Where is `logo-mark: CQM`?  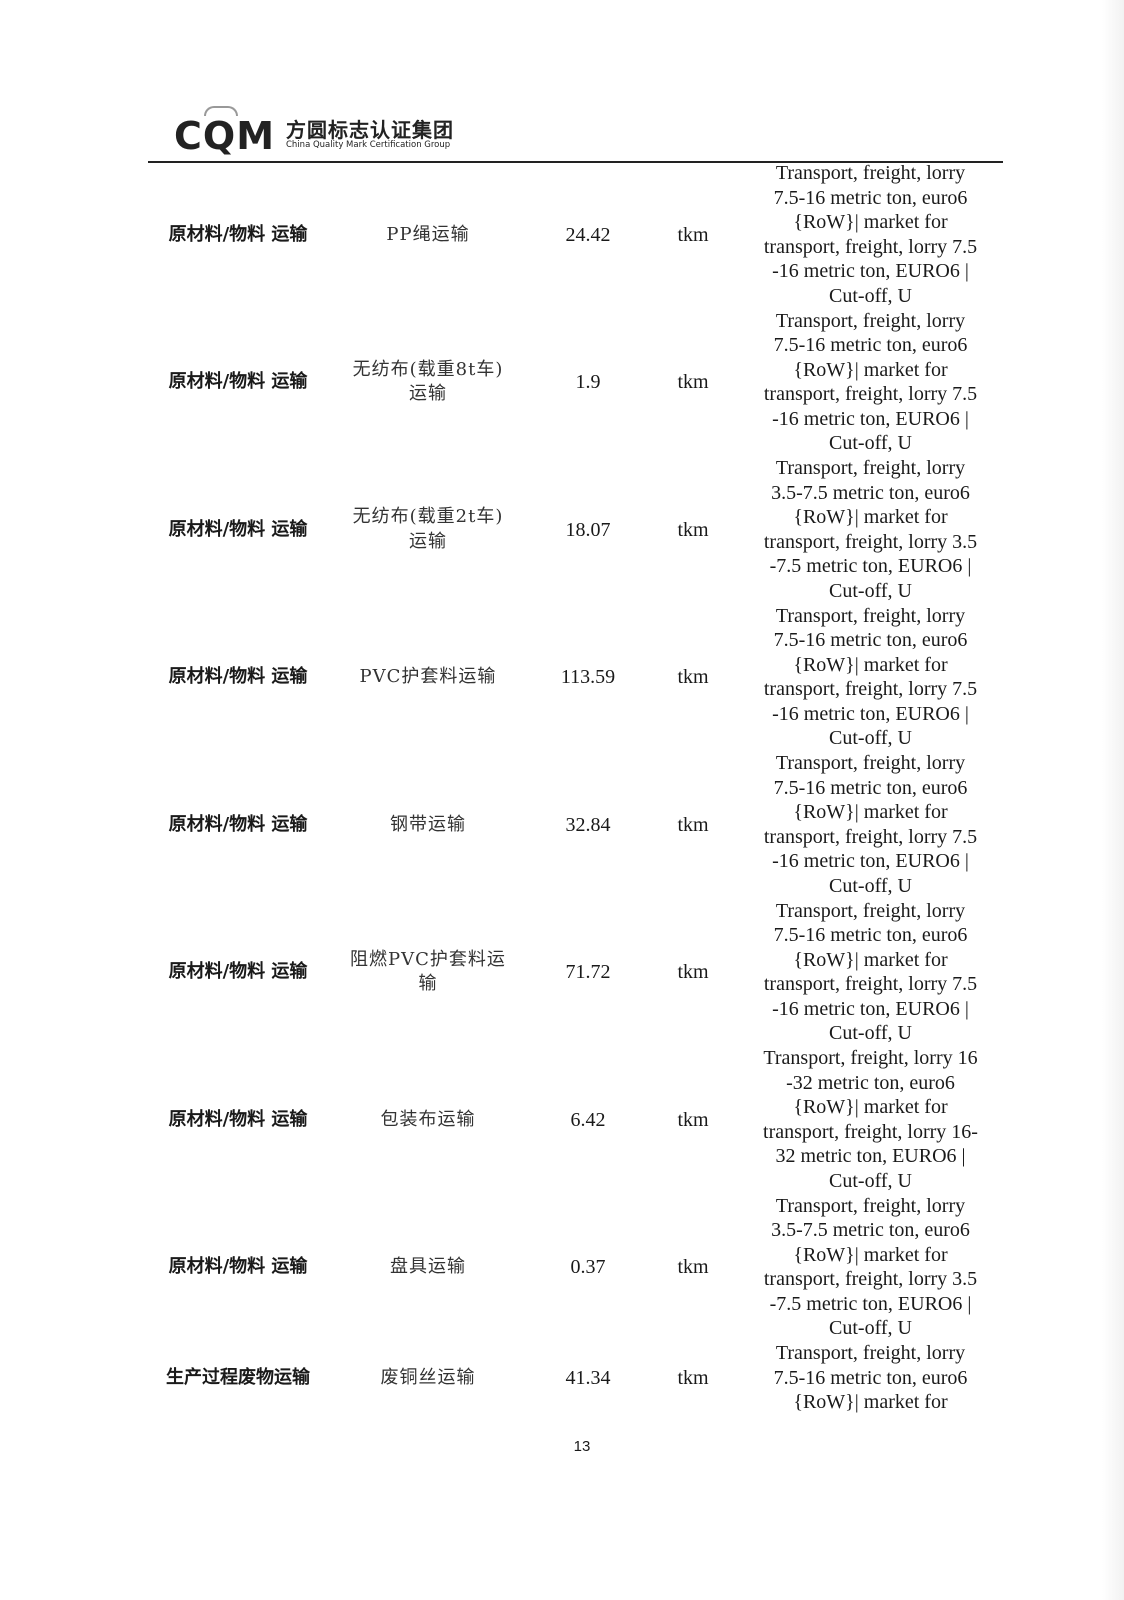
logo-mark: CQM is located at coordinates (225, 136).